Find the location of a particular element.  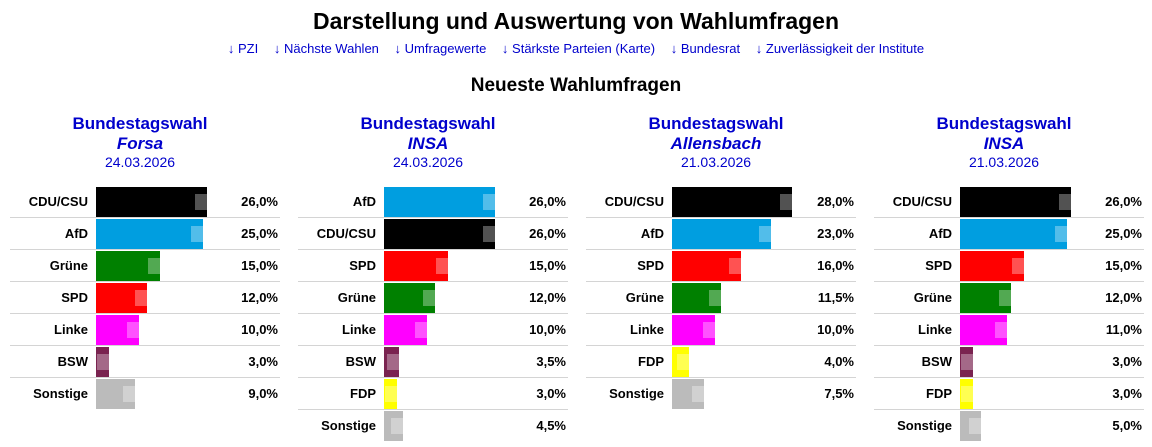

party-name: FDP is located at coordinates (651, 361).